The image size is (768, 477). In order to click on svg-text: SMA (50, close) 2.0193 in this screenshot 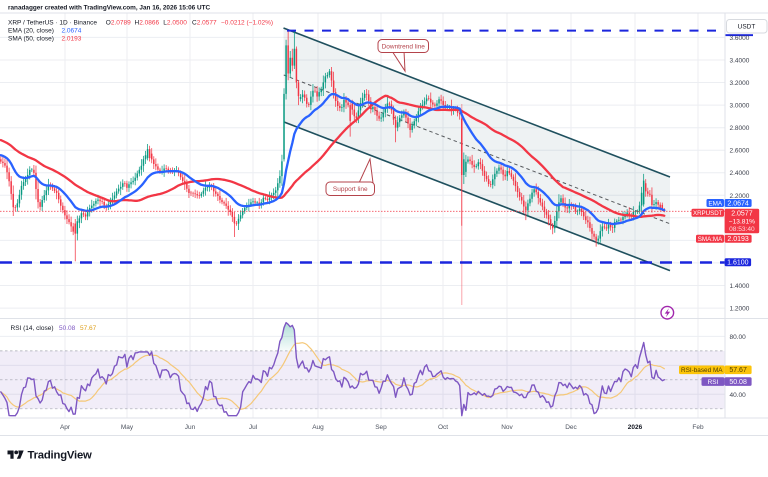, I will do `click(45, 38)`.